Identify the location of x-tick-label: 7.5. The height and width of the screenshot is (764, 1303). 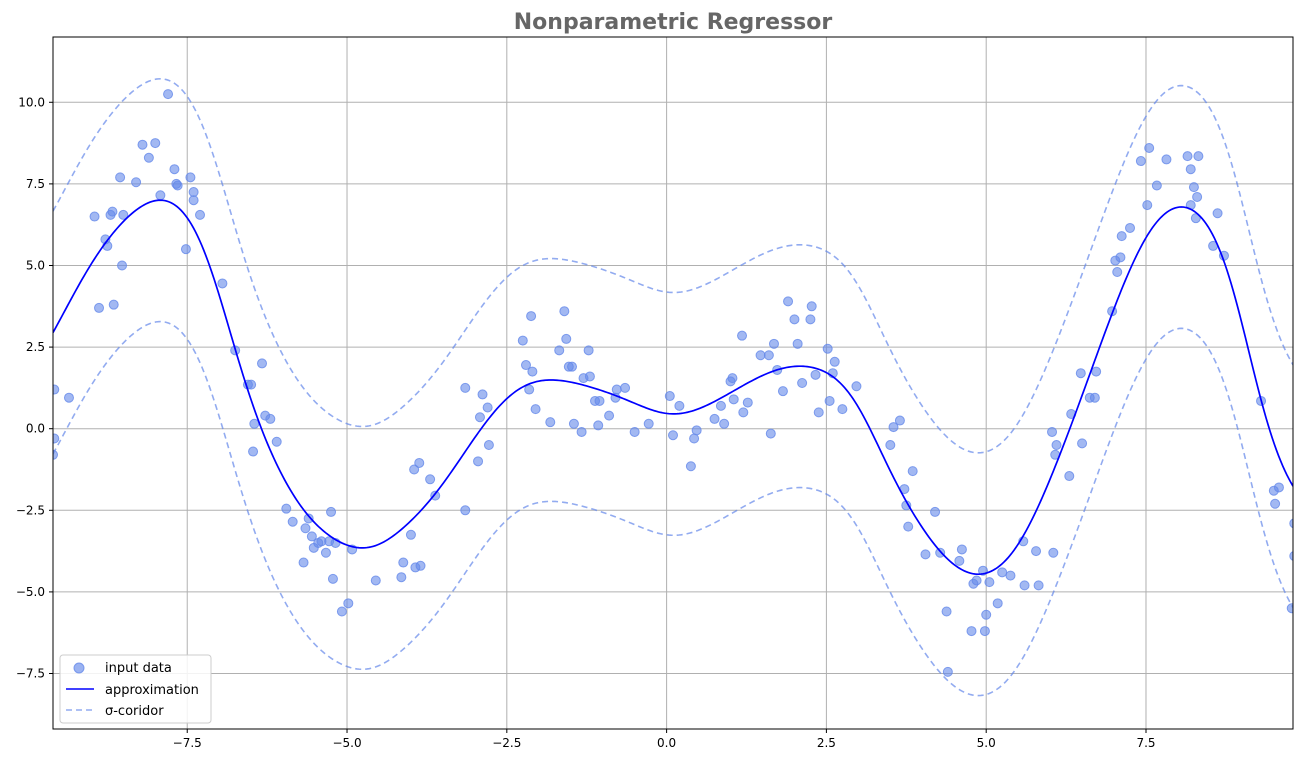
(1145, 743).